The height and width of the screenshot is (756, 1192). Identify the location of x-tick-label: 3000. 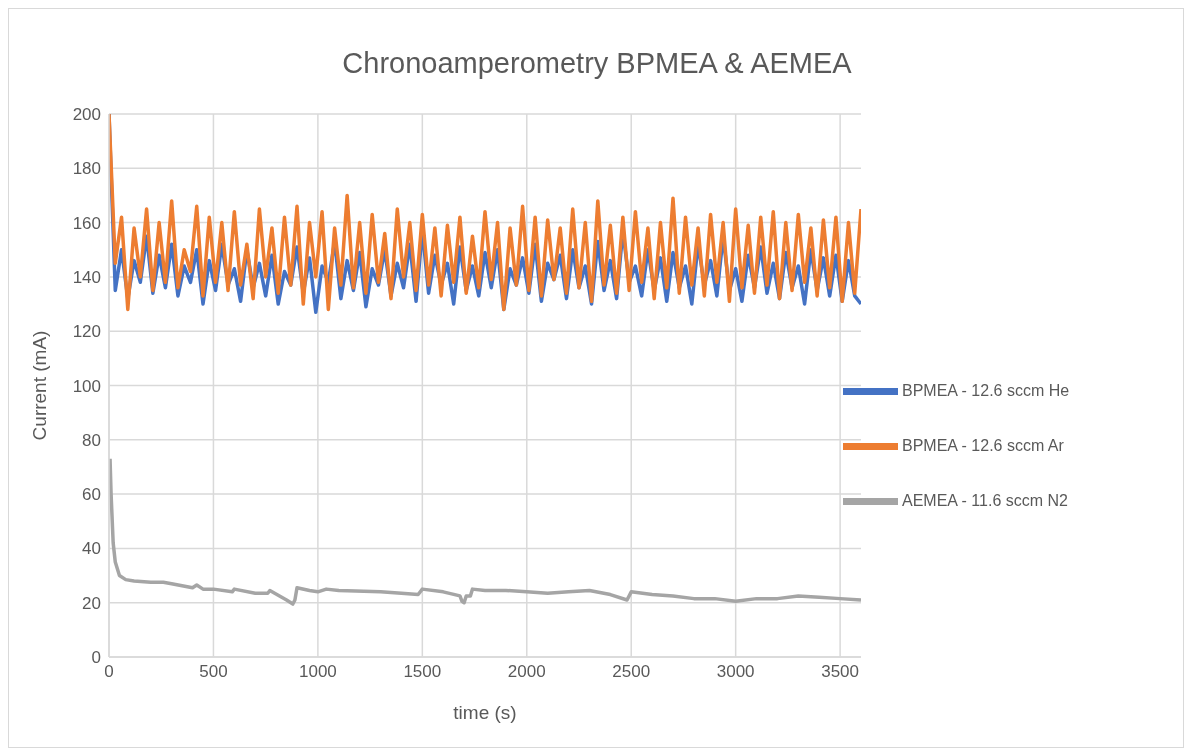
(735, 672).